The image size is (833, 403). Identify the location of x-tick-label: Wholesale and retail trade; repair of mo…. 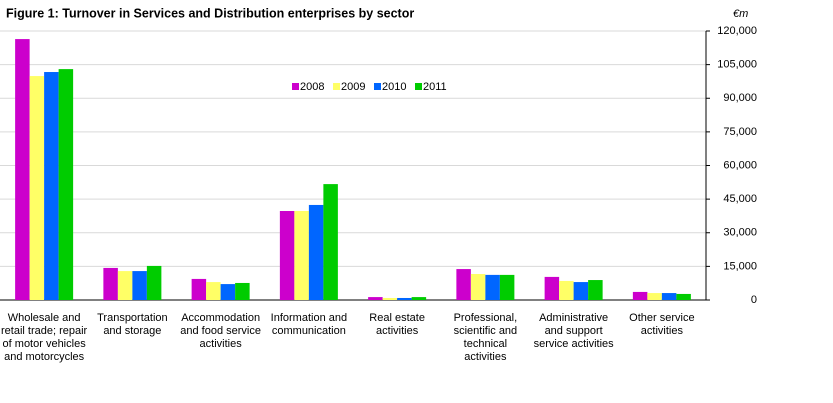
(44, 337).